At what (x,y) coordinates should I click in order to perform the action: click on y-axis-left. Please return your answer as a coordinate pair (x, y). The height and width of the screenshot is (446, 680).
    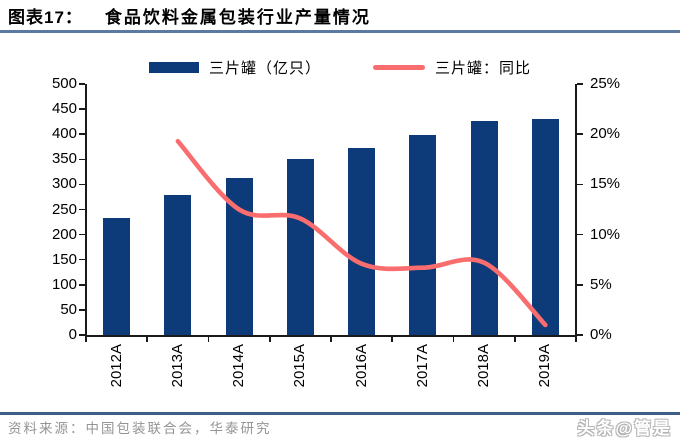
    Looking at the image, I should click on (86, 210).